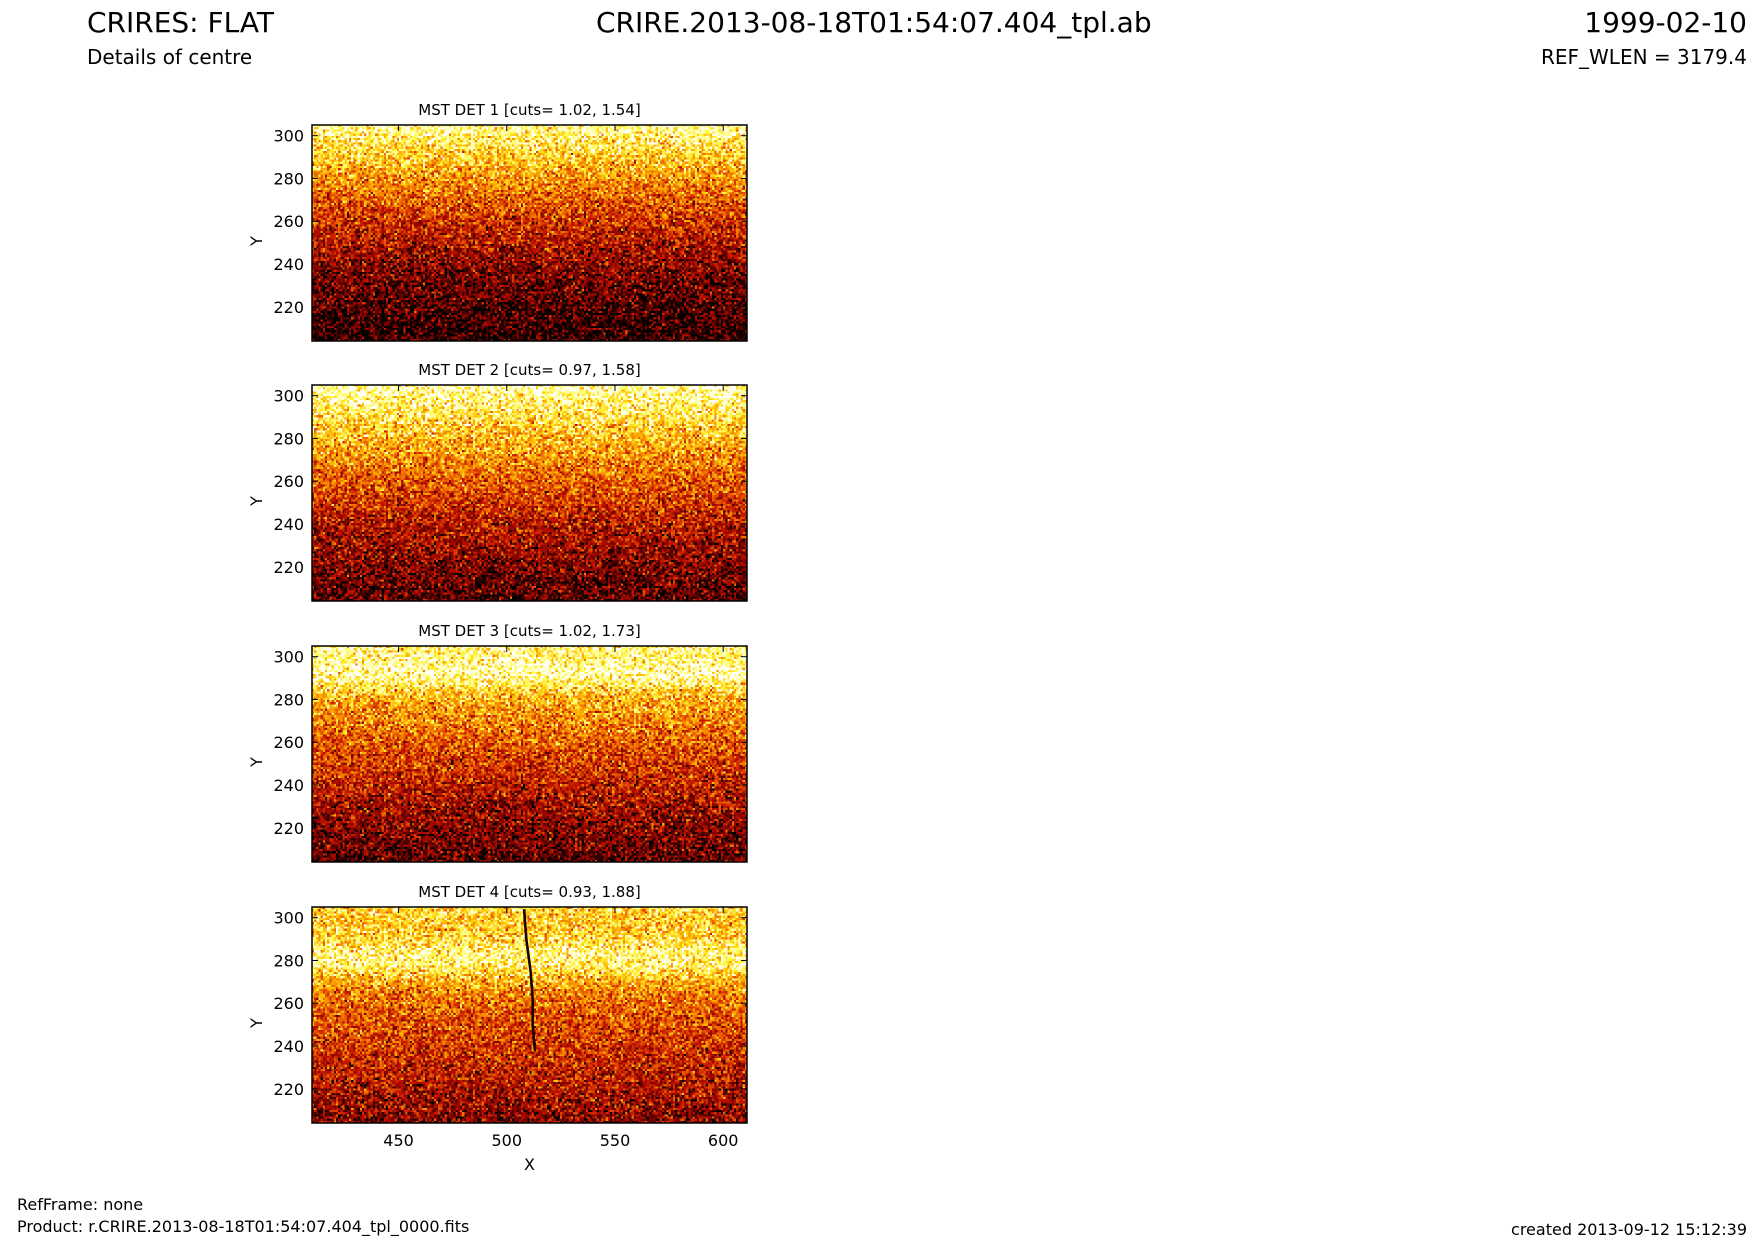 This screenshot has height=1245, width=1755. Describe the element at coordinates (1665, 22) in the screenshot. I see `observation-date: 1999-02-10` at that location.